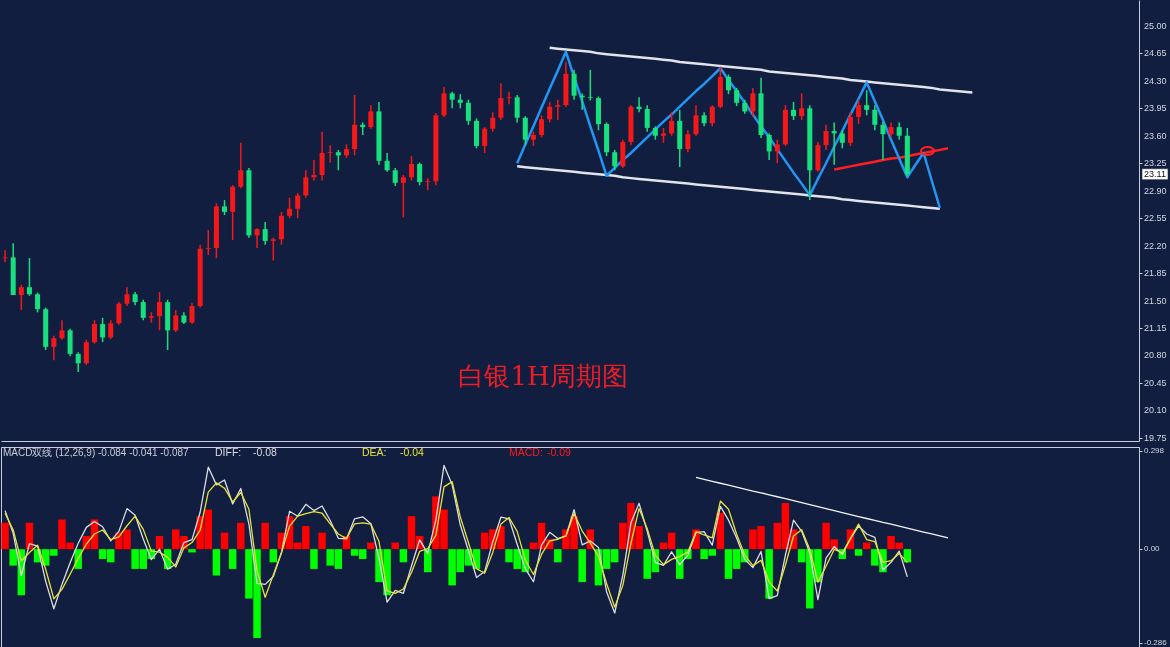 This screenshot has height=647, width=1170. Describe the element at coordinates (1152, 549) in the screenshot. I see `y-tick-label: 0.00` at that location.